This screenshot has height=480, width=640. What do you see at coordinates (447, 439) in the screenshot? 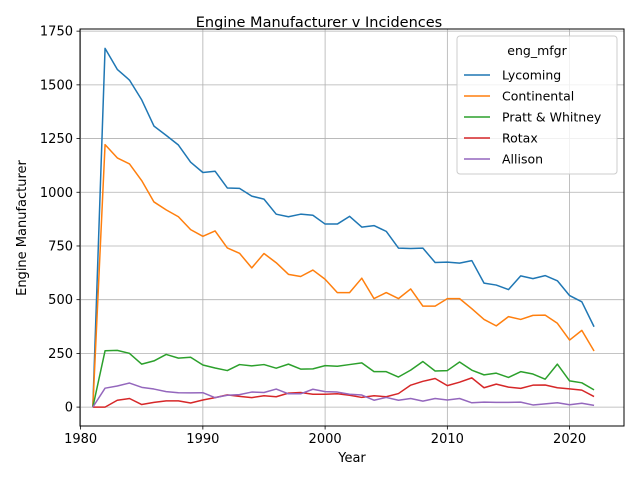
I see `x-tick-label: 2010` at bounding box center [447, 439].